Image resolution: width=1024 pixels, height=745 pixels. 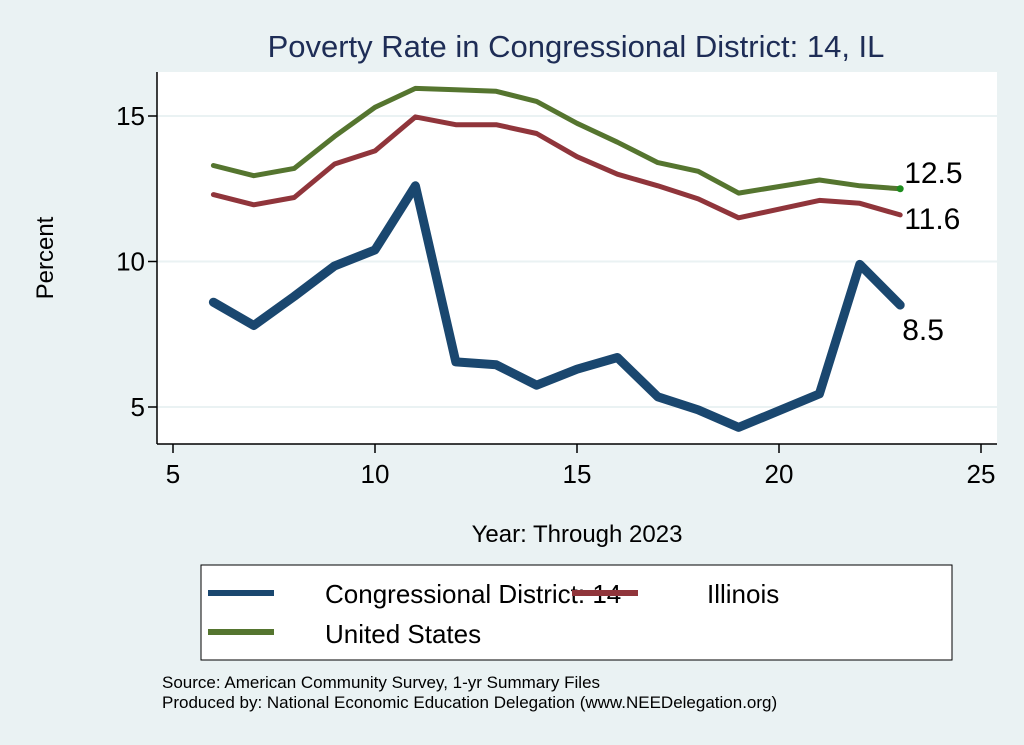 I want to click on end-labels: 8.5 11.6 12.5, so click(x=932, y=252).